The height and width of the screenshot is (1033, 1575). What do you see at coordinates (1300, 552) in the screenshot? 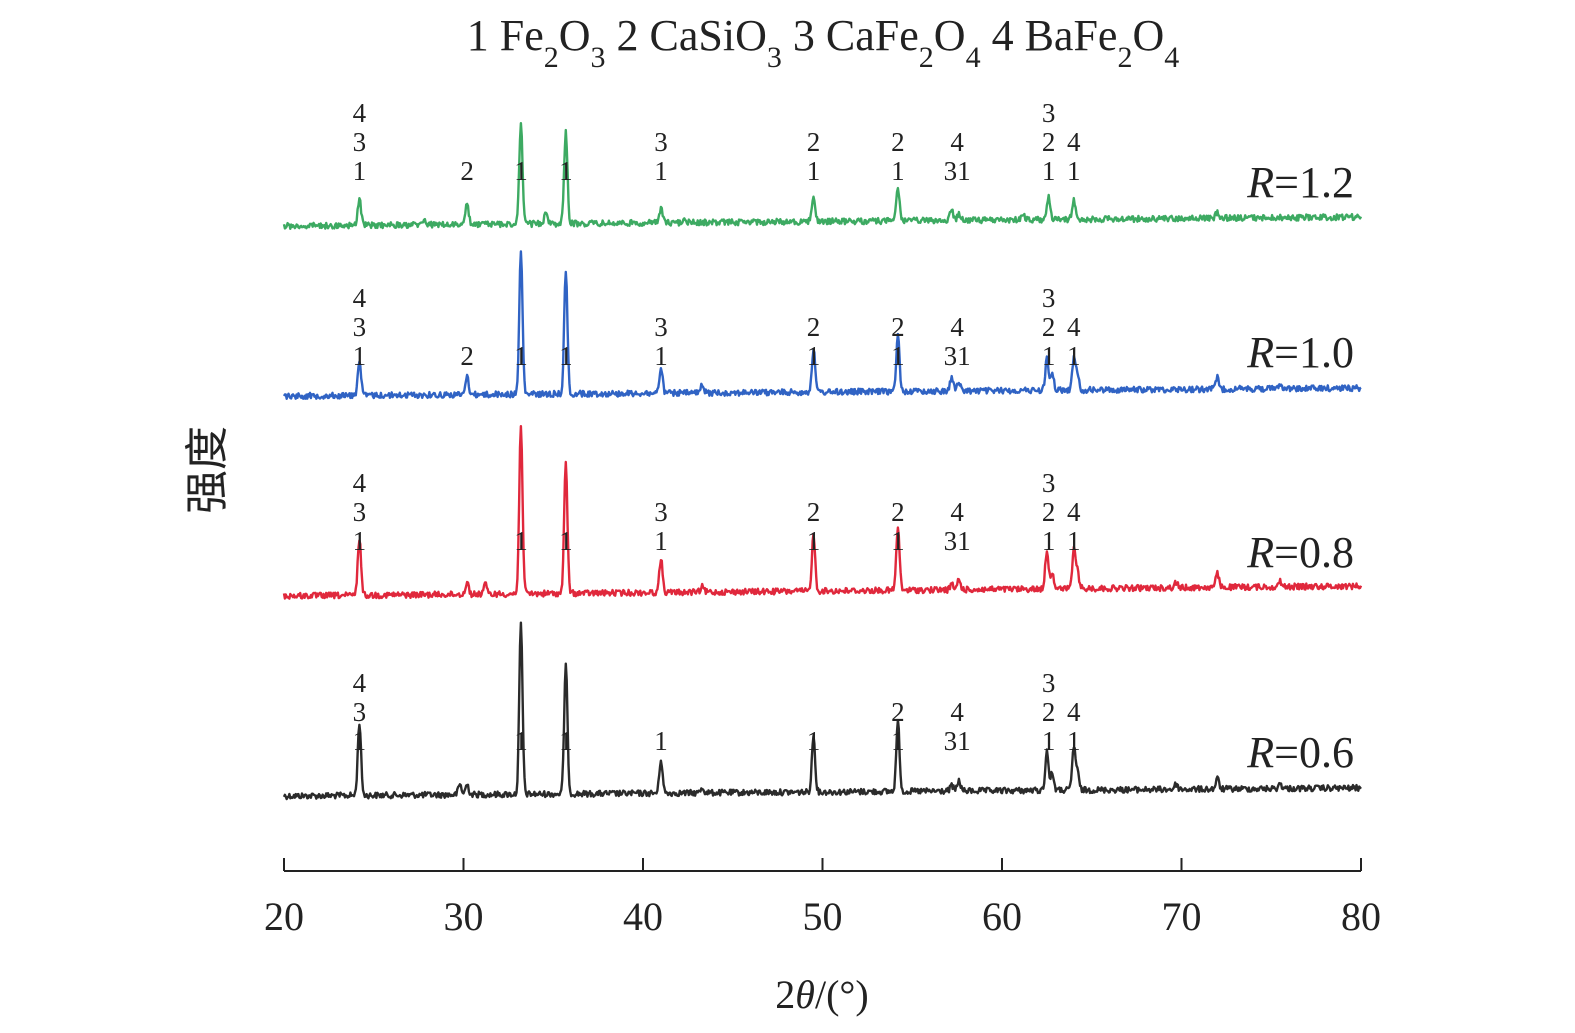
I see `series-label: R=0.8` at bounding box center [1300, 552].